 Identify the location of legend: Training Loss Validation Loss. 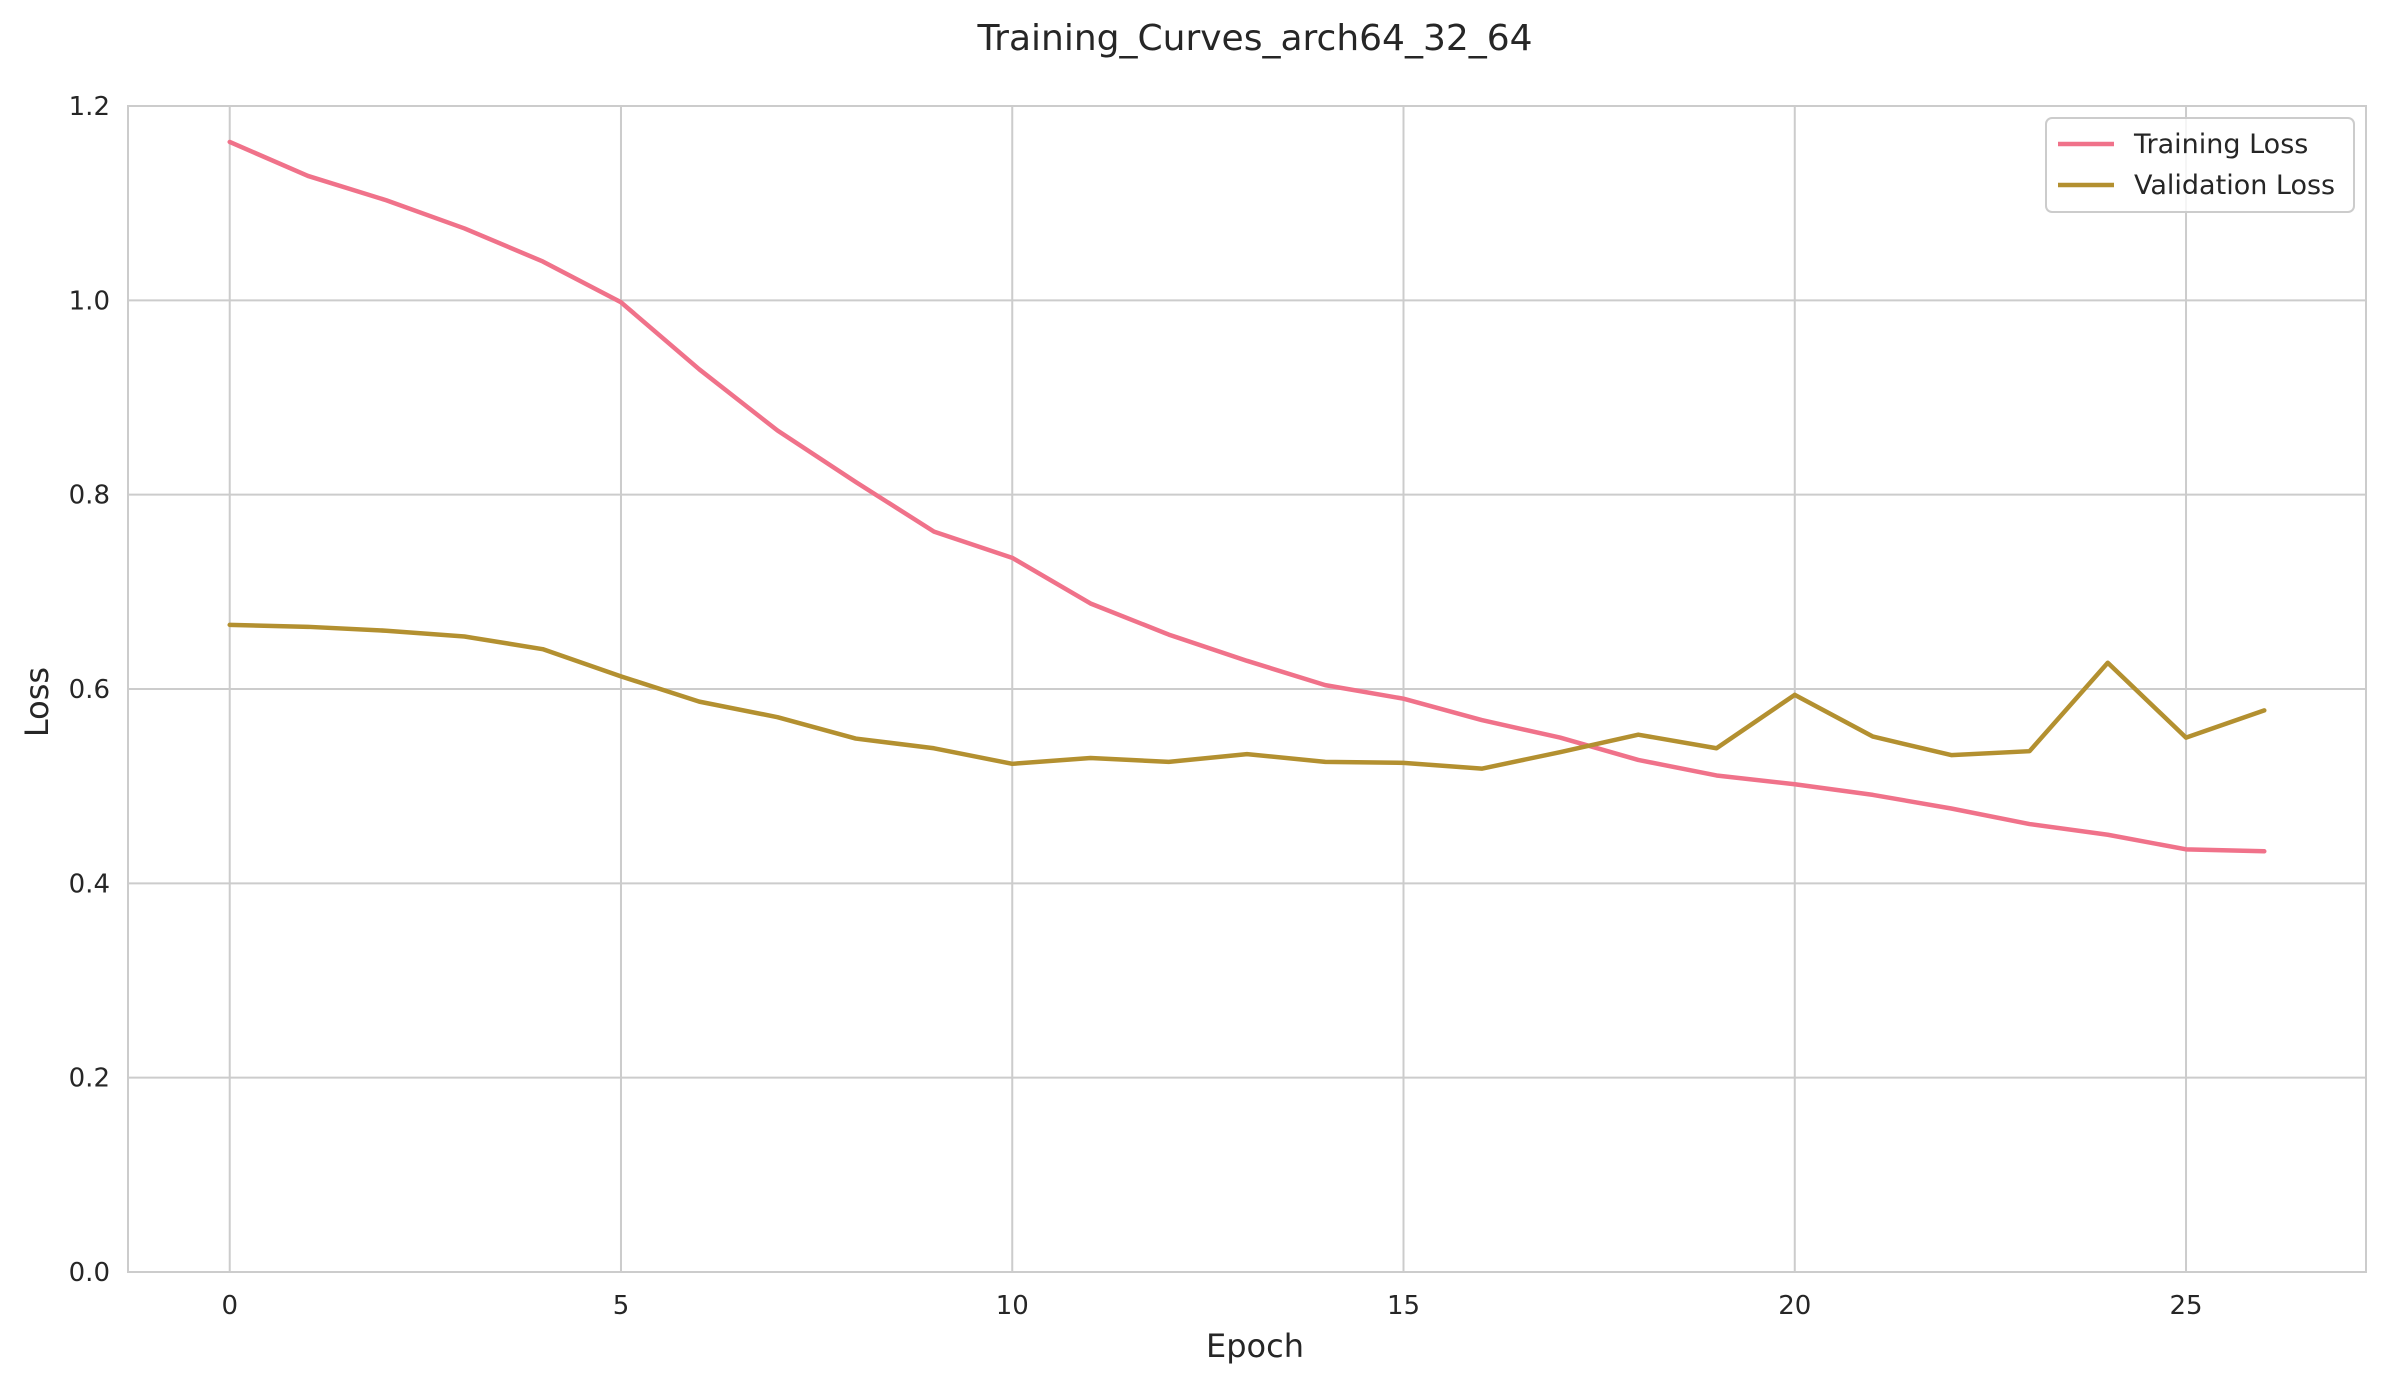
(2200, 165).